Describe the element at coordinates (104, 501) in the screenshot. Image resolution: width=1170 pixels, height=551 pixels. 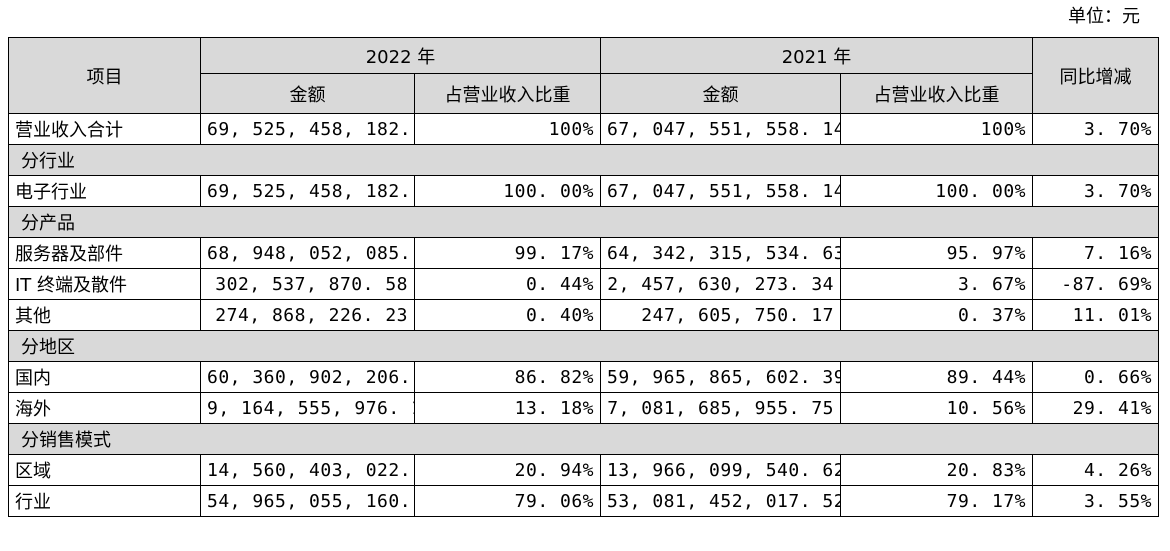
I see `row-label: 行业` at that location.